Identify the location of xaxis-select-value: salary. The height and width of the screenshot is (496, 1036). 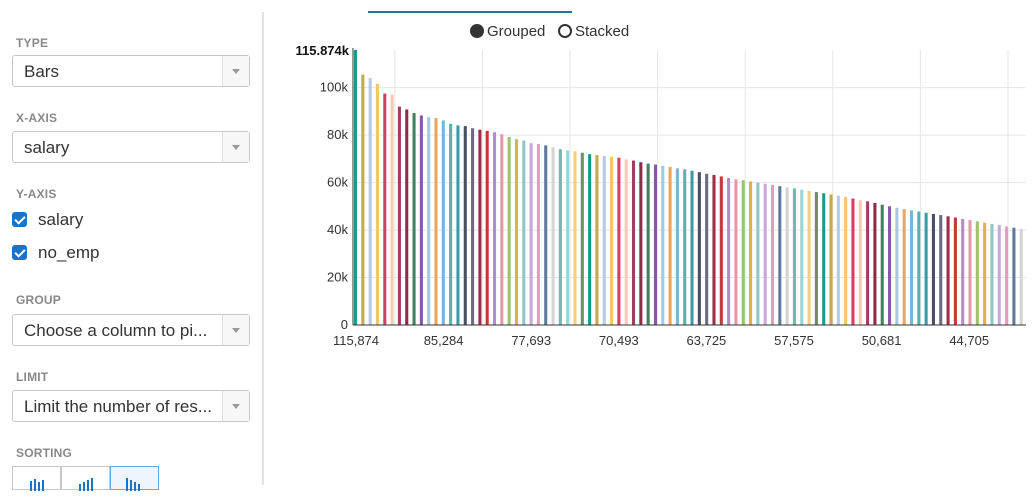
(47, 147).